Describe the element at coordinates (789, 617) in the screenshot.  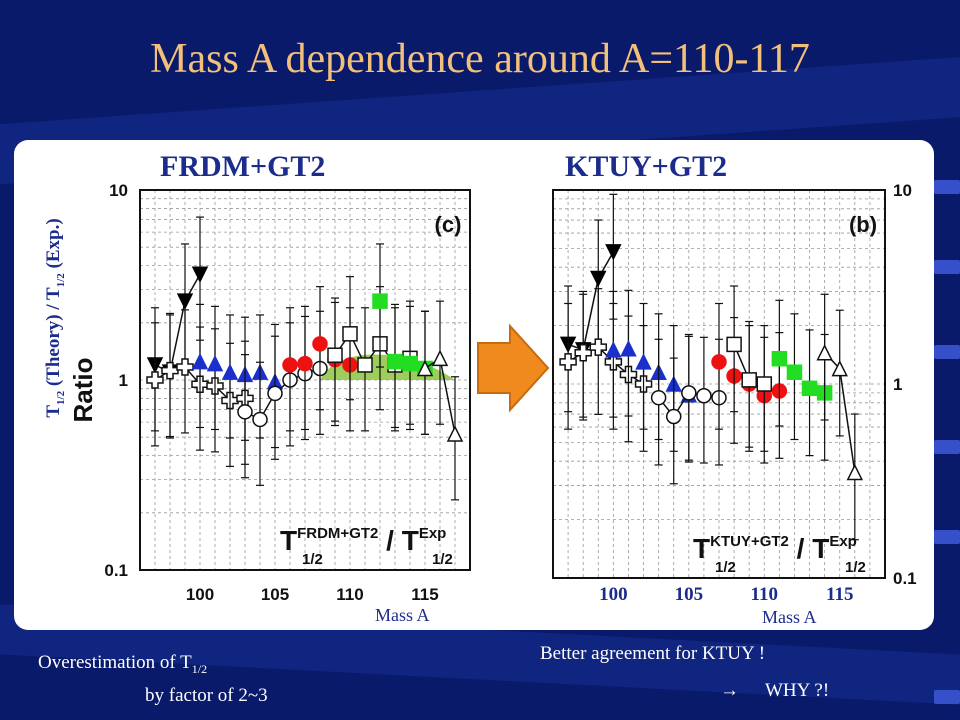
I see `right-x-axis-title: Mass A` at that location.